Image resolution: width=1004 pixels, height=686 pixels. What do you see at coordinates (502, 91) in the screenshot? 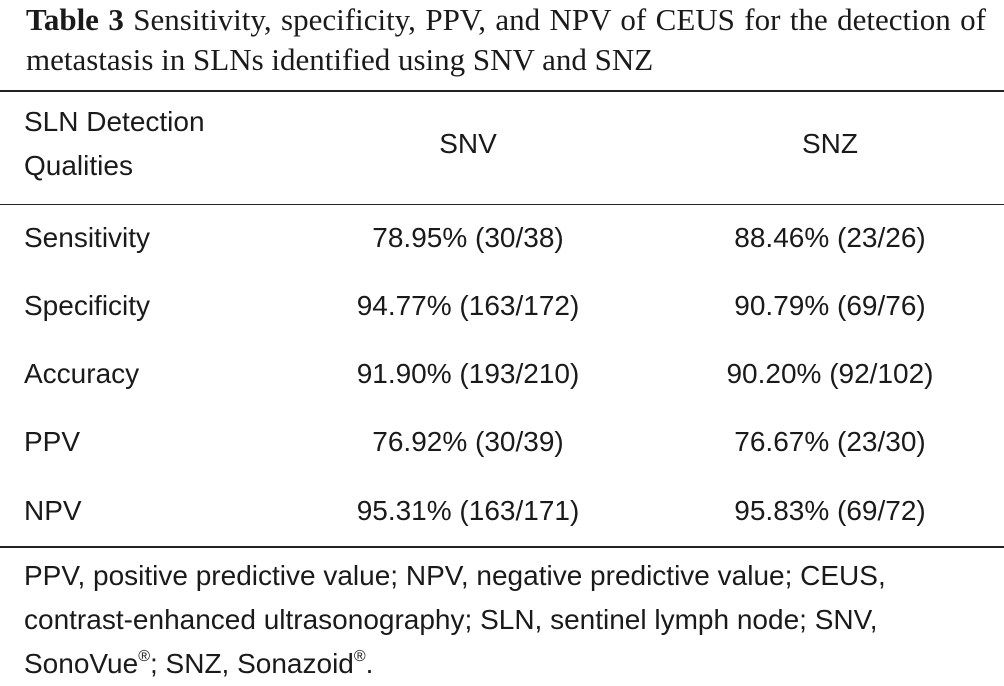
I see `top-rule` at bounding box center [502, 91].